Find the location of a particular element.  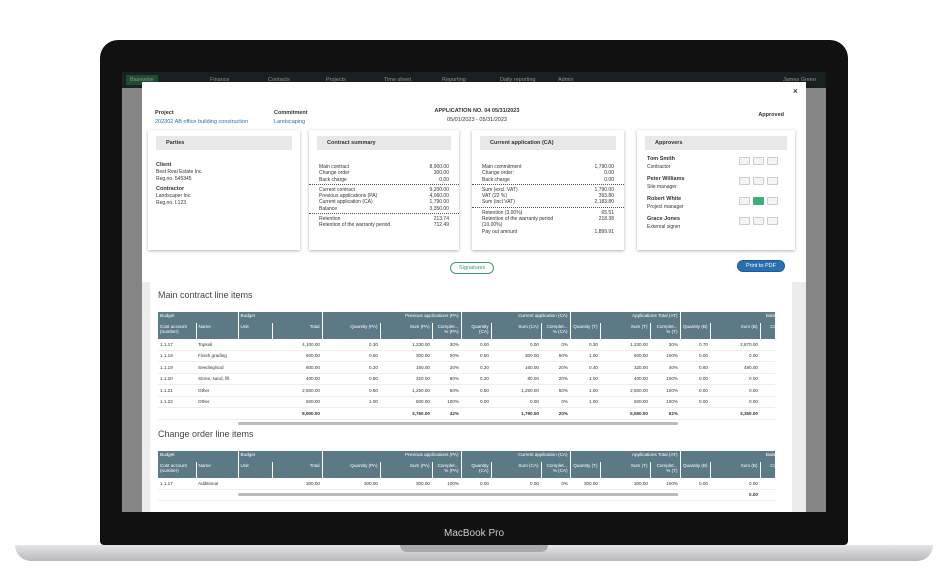

summary-label: Change order is located at coordinates (334, 173).